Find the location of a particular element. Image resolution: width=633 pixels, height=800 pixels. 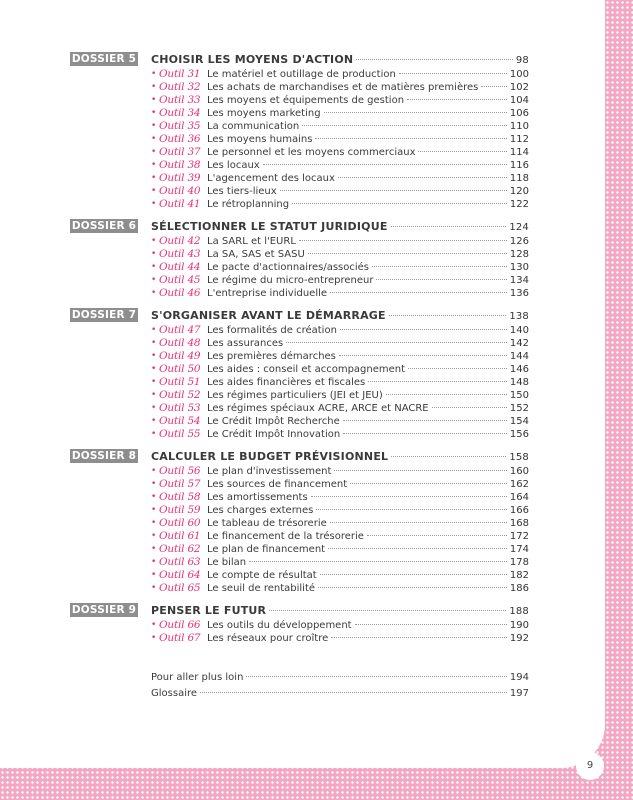

toc-entry: • Outil 66 Les outils du développement 190 is located at coordinates (299, 626).